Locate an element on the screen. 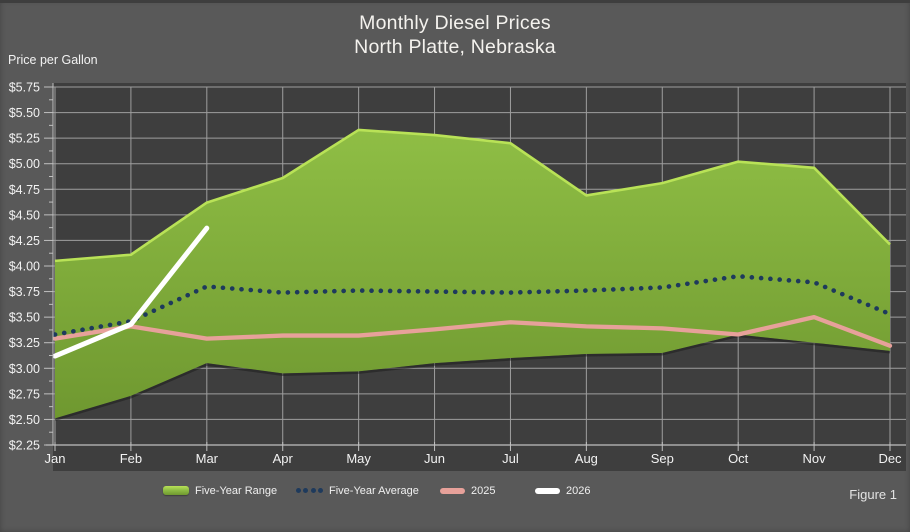 This screenshot has height=532, width=910. five-year-range-swatch-icon is located at coordinates (176, 490).